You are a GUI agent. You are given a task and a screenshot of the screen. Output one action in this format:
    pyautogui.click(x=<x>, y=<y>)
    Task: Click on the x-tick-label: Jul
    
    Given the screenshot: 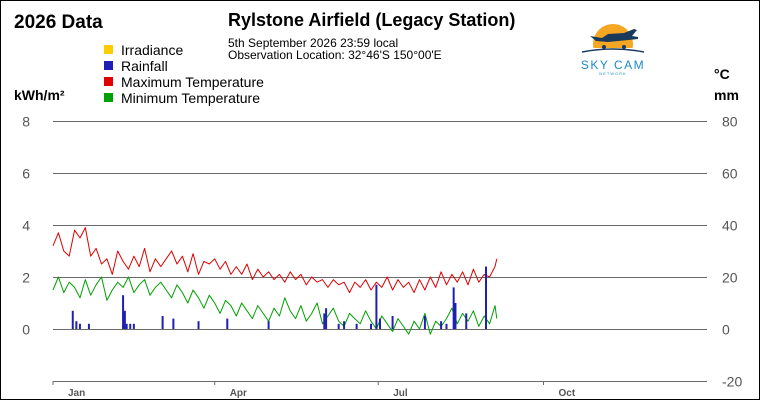 What is the action you would take?
    pyautogui.click(x=400, y=393)
    